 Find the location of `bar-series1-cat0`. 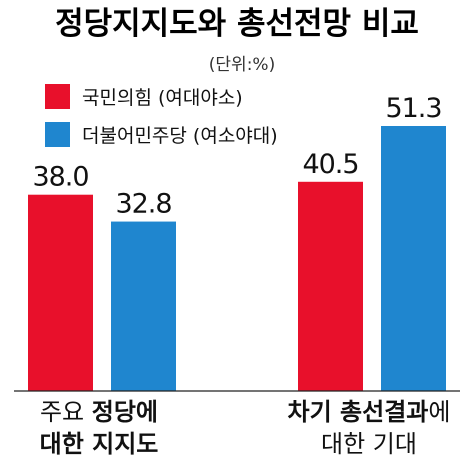

bar-series1-cat0 is located at coordinates (143, 306).